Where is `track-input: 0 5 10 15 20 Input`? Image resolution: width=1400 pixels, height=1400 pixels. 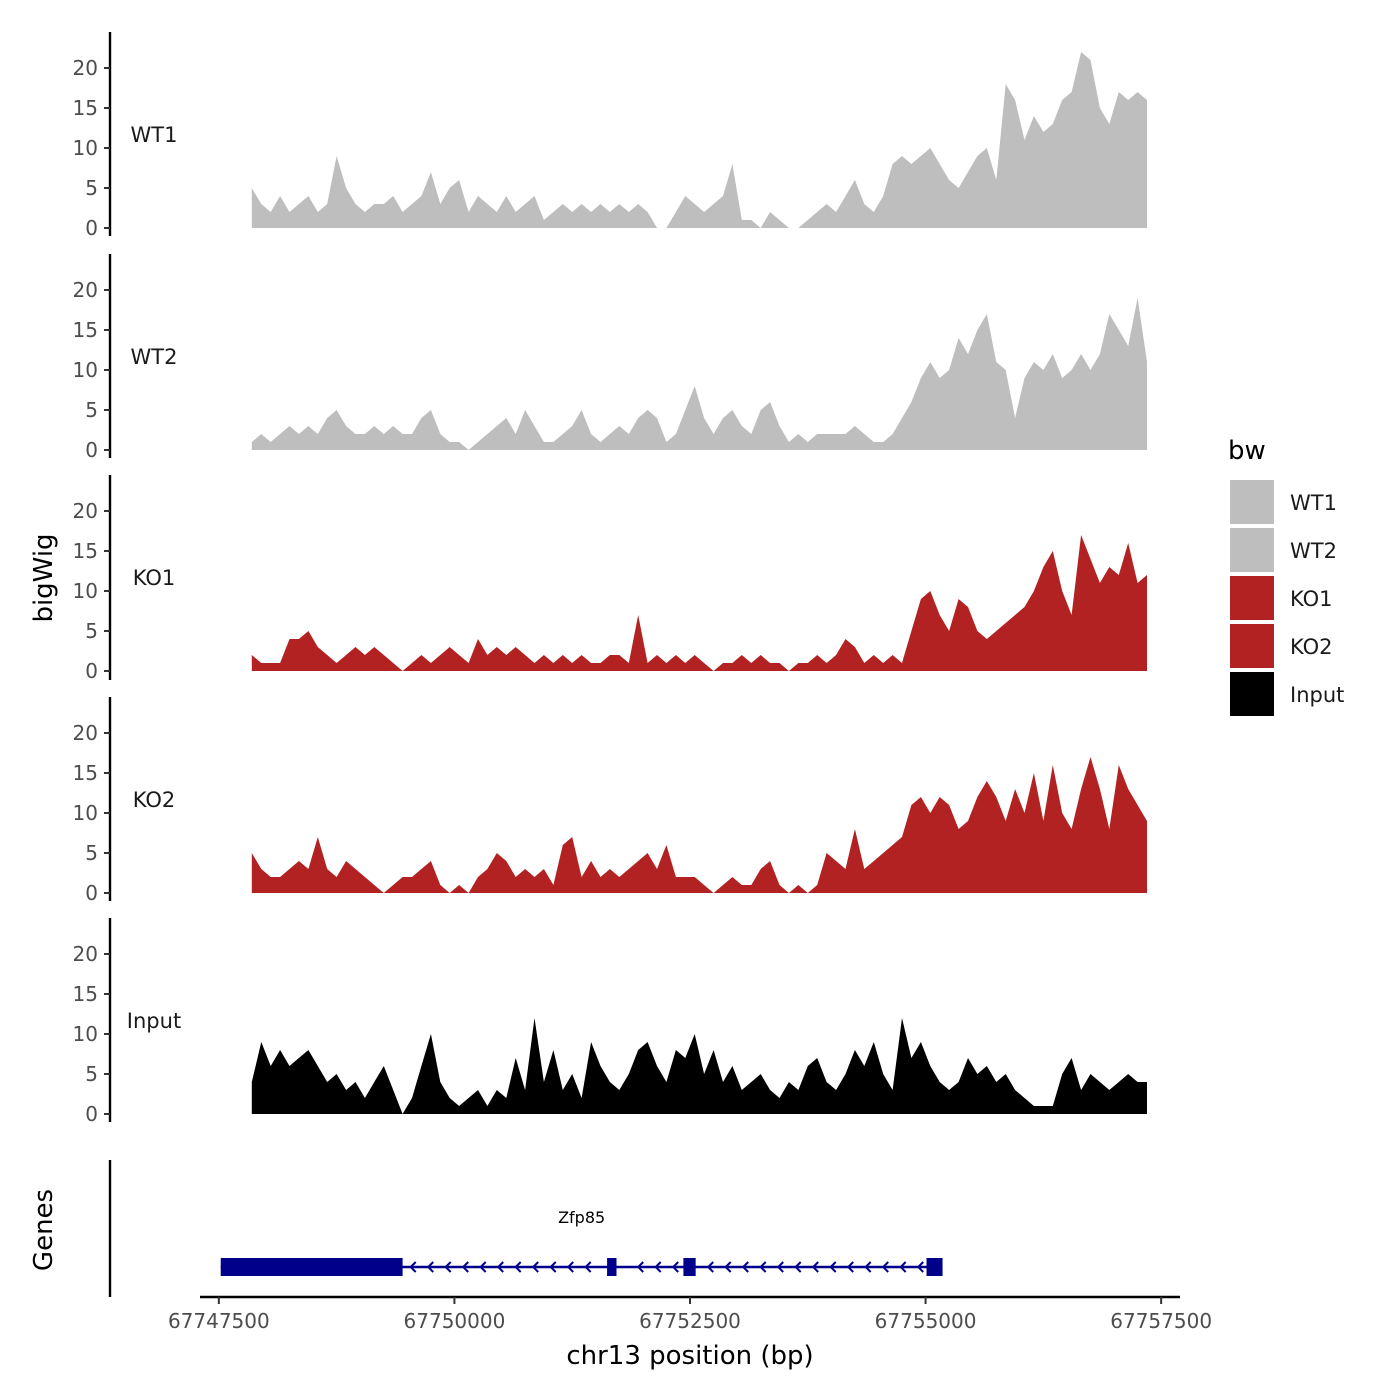
track-input: 0 5 10 15 20 Input is located at coordinates (610, 1022).